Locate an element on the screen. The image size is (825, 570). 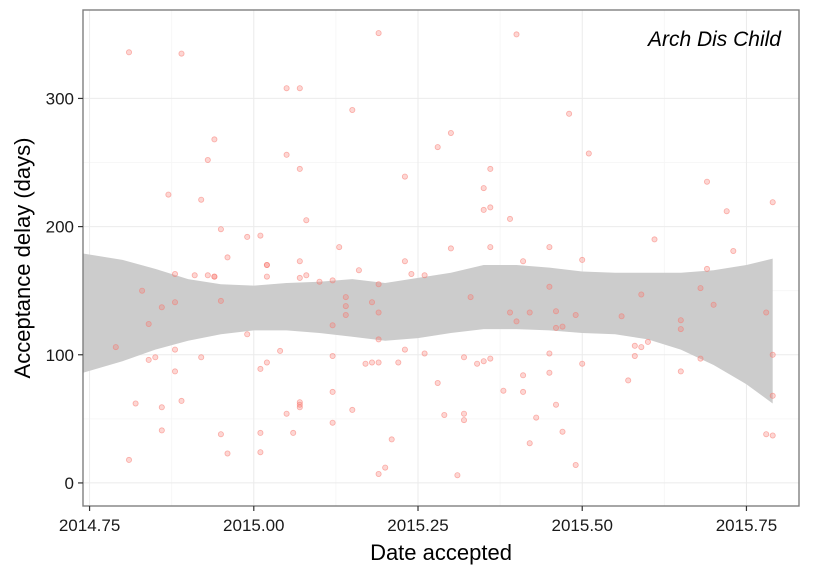
x-tick-label: 2015.50 is located at coordinates (582, 525).